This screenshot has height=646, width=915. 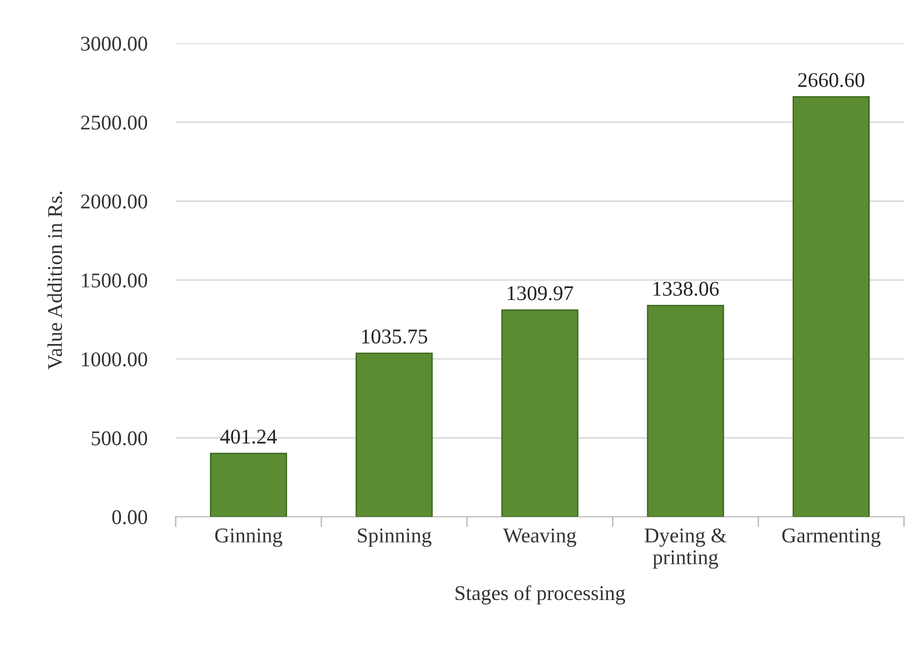 What do you see at coordinates (831, 80) in the screenshot?
I see `data-label: 2660.60` at bounding box center [831, 80].